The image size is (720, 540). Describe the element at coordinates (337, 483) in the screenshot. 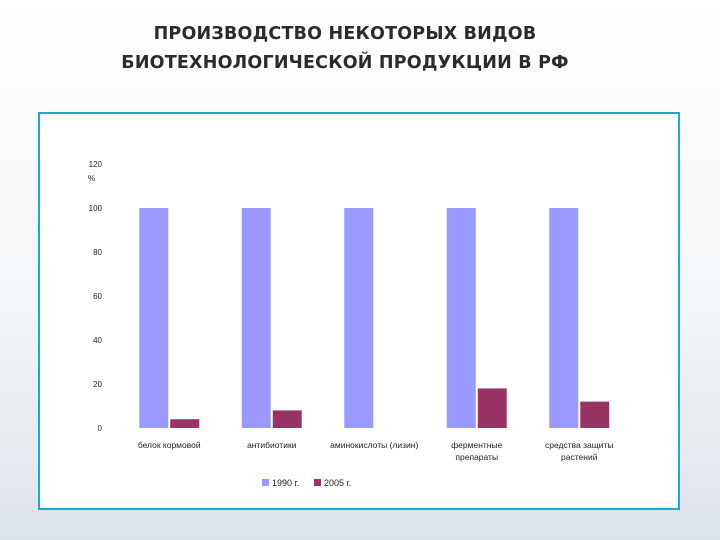

I see `legend-label-2: 2005 г.` at that location.